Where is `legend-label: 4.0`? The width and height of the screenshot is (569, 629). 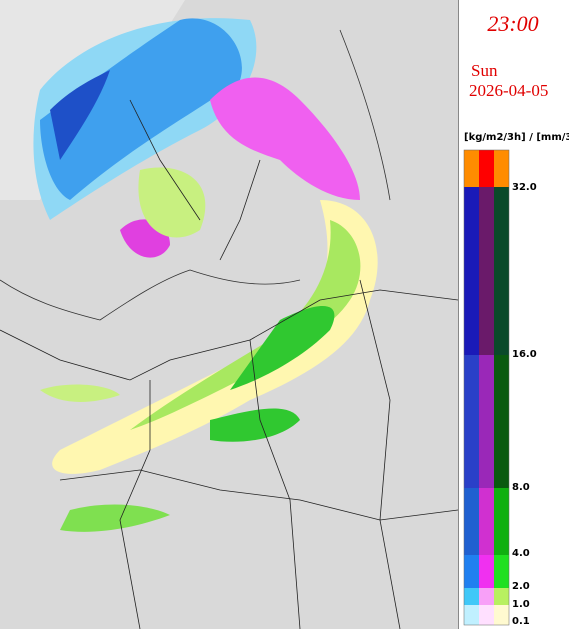 legend-label: 4.0 is located at coordinates (521, 553).